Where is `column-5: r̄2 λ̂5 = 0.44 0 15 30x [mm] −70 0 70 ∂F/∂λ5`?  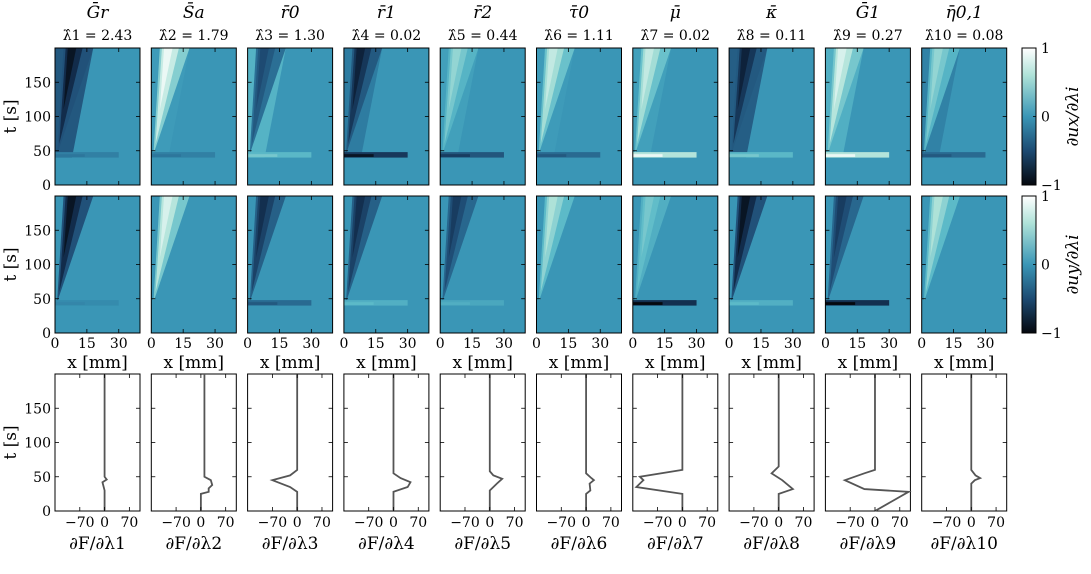 column-5: r̄2 λ̂5 = 0.44 0 15 30x [mm] −70 0 70 ∂F/∂λ5 is located at coordinates (480, 278).